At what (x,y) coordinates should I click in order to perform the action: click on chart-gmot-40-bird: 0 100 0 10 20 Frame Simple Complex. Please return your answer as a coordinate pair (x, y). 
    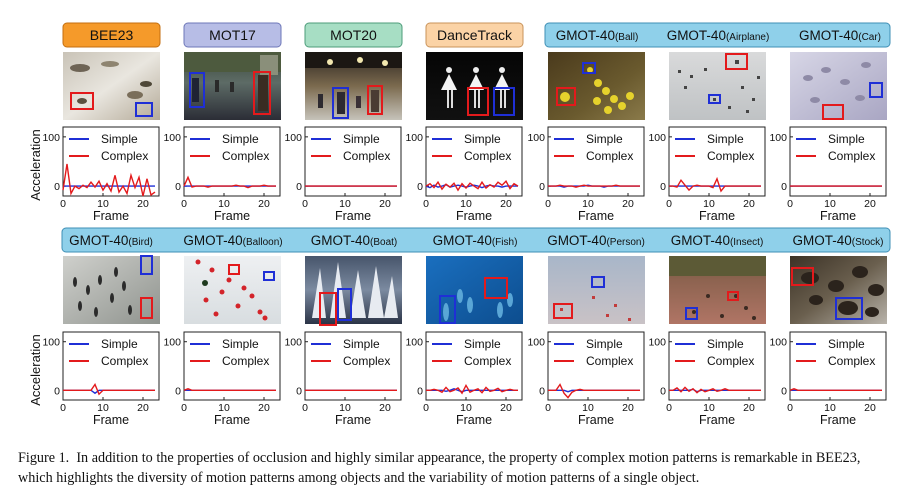
    Looking at the image, I should click on (101, 379).